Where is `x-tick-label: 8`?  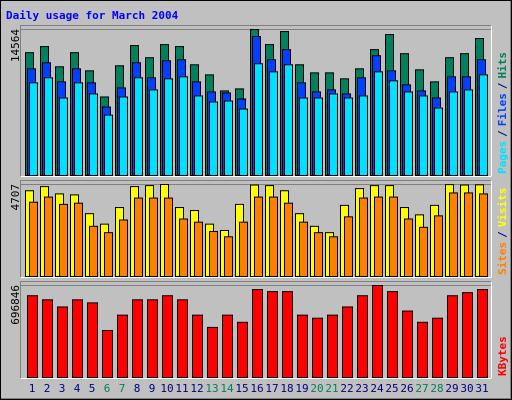 x-tick-label: 8 is located at coordinates (137, 388).